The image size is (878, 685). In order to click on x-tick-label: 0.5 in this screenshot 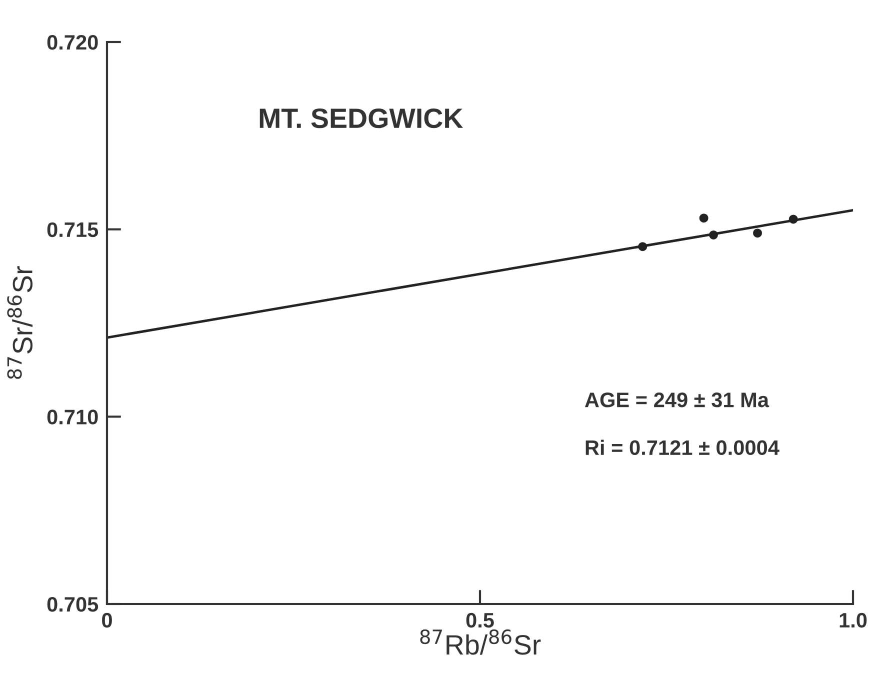, I will do `click(480, 620)`.